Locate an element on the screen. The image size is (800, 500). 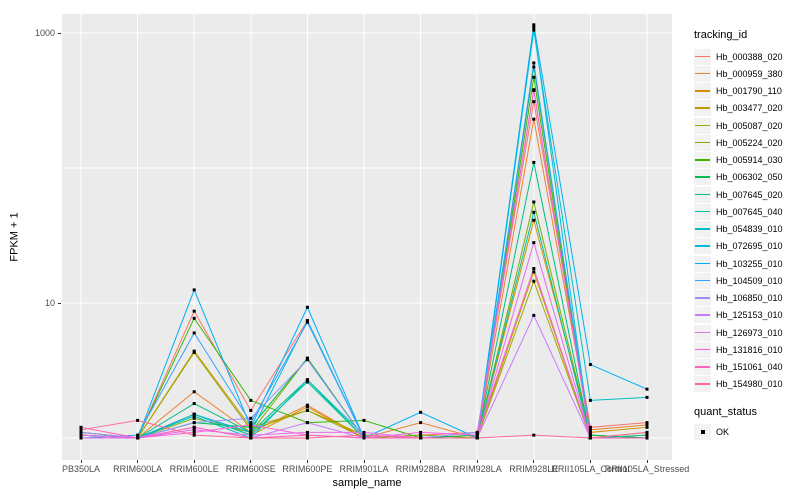
legend-item-Hb_005224_020: Hb_005224_020 is located at coordinates (746, 142).